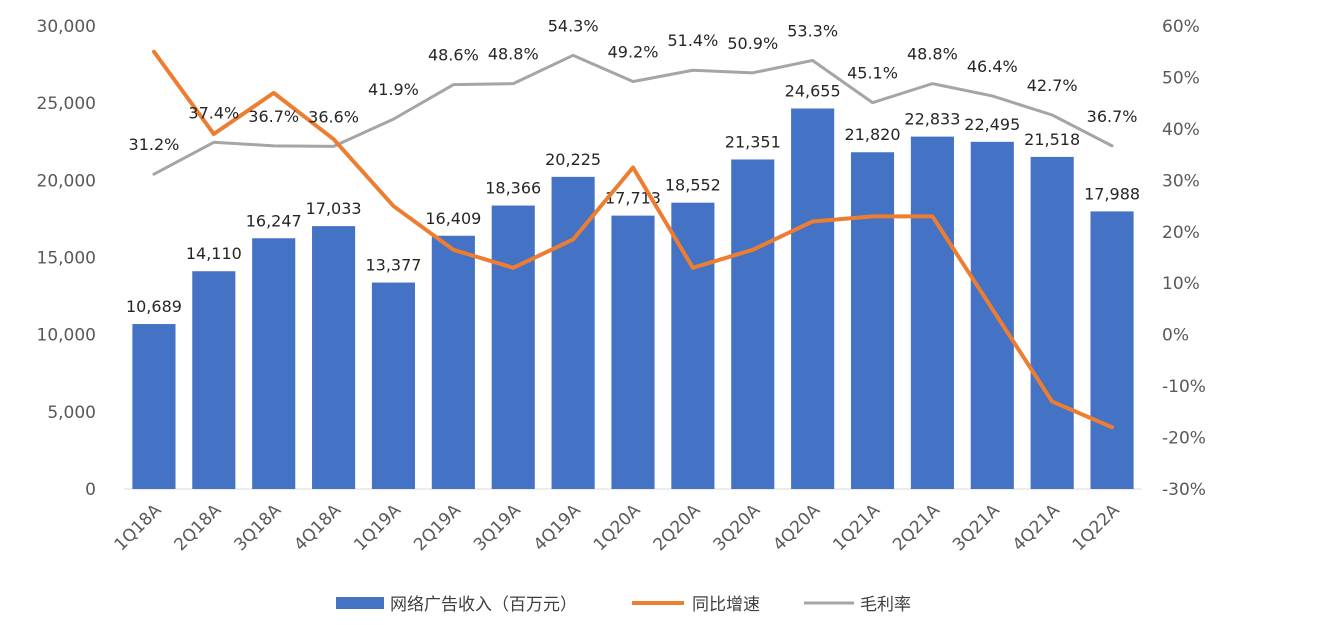  What do you see at coordinates (360, 603) in the screenshot?
I see `legend-swatch-revenue` at bounding box center [360, 603].